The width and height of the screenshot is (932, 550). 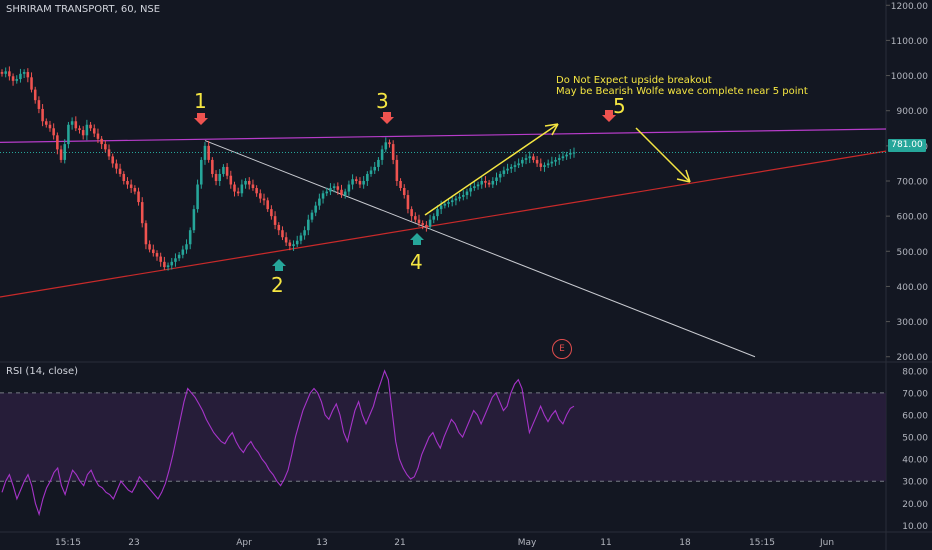 What do you see at coordinates (399, 543) in the screenshot?
I see `time-tick-label: 21` at bounding box center [399, 543].